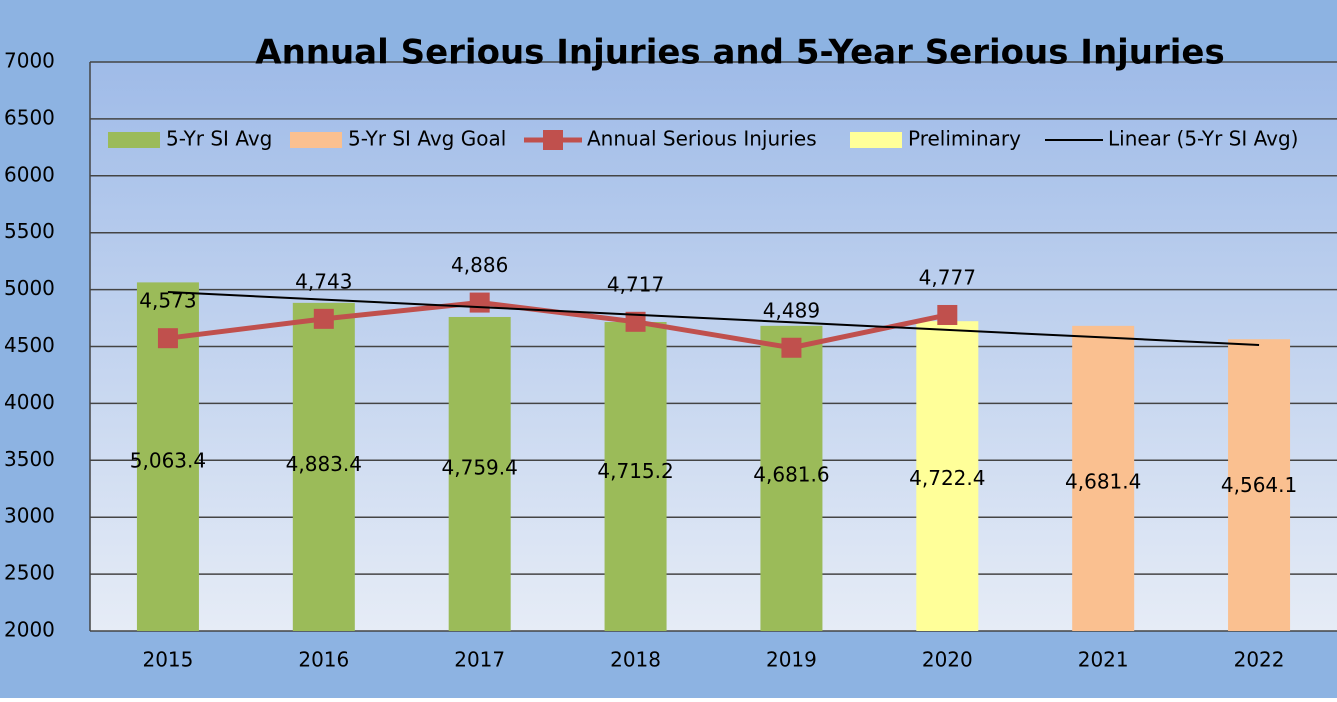 The image size is (1337, 702). What do you see at coordinates (29, 402) in the screenshot?
I see `y-tick-label: 4000` at bounding box center [29, 402].